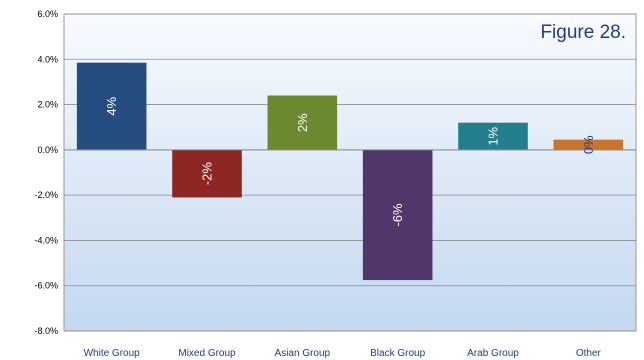 This screenshot has width=644, height=360. What do you see at coordinates (589, 353) in the screenshot?
I see `x-category-label: Other` at bounding box center [589, 353].